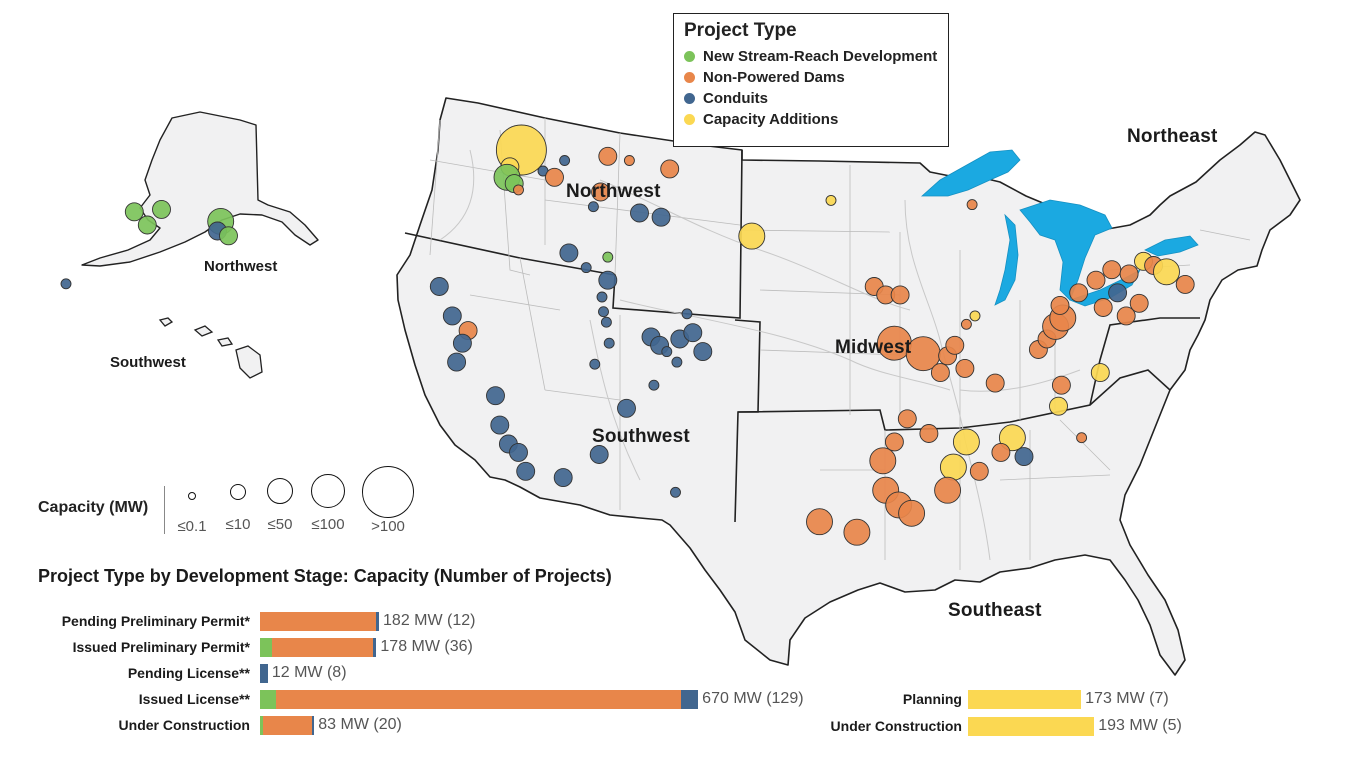 The height and width of the screenshot is (759, 1350). What do you see at coordinates (155, 621) in the screenshot?
I see `bar-stage-label: Pending Preliminary Permit*` at bounding box center [155, 621].